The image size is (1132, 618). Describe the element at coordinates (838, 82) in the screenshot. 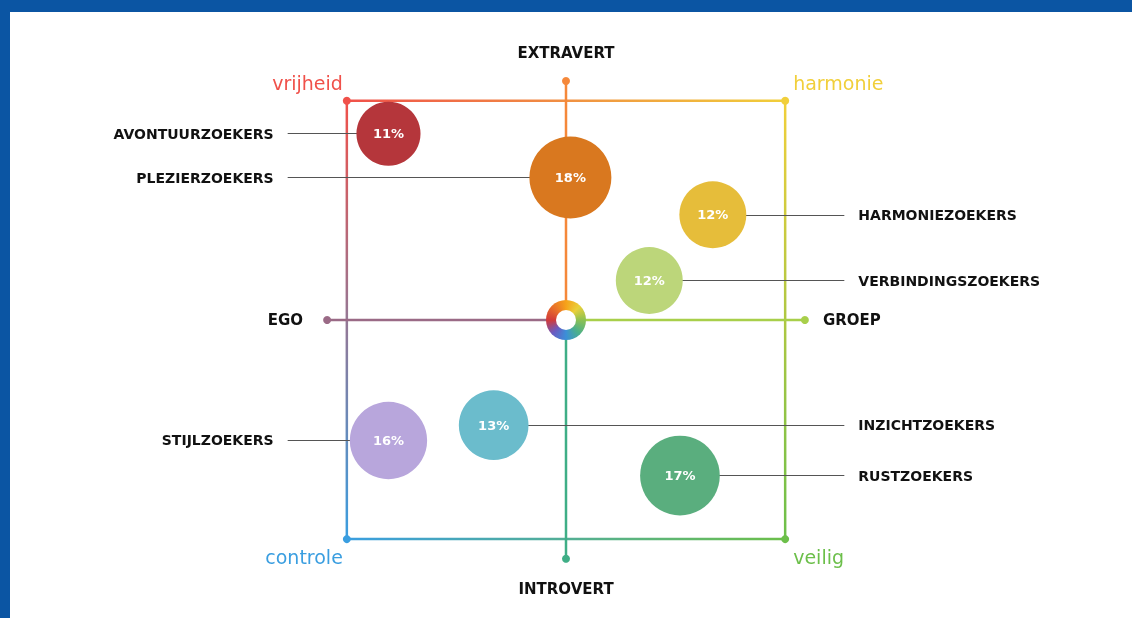

I see `text: harmonie` at that location.